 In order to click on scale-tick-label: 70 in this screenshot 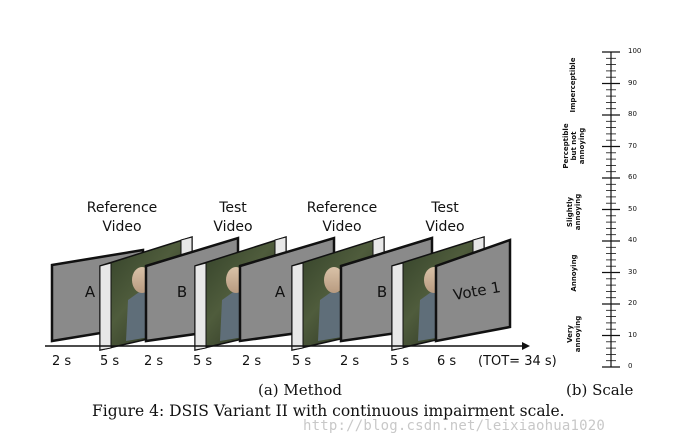, I will do `click(632, 145)`.